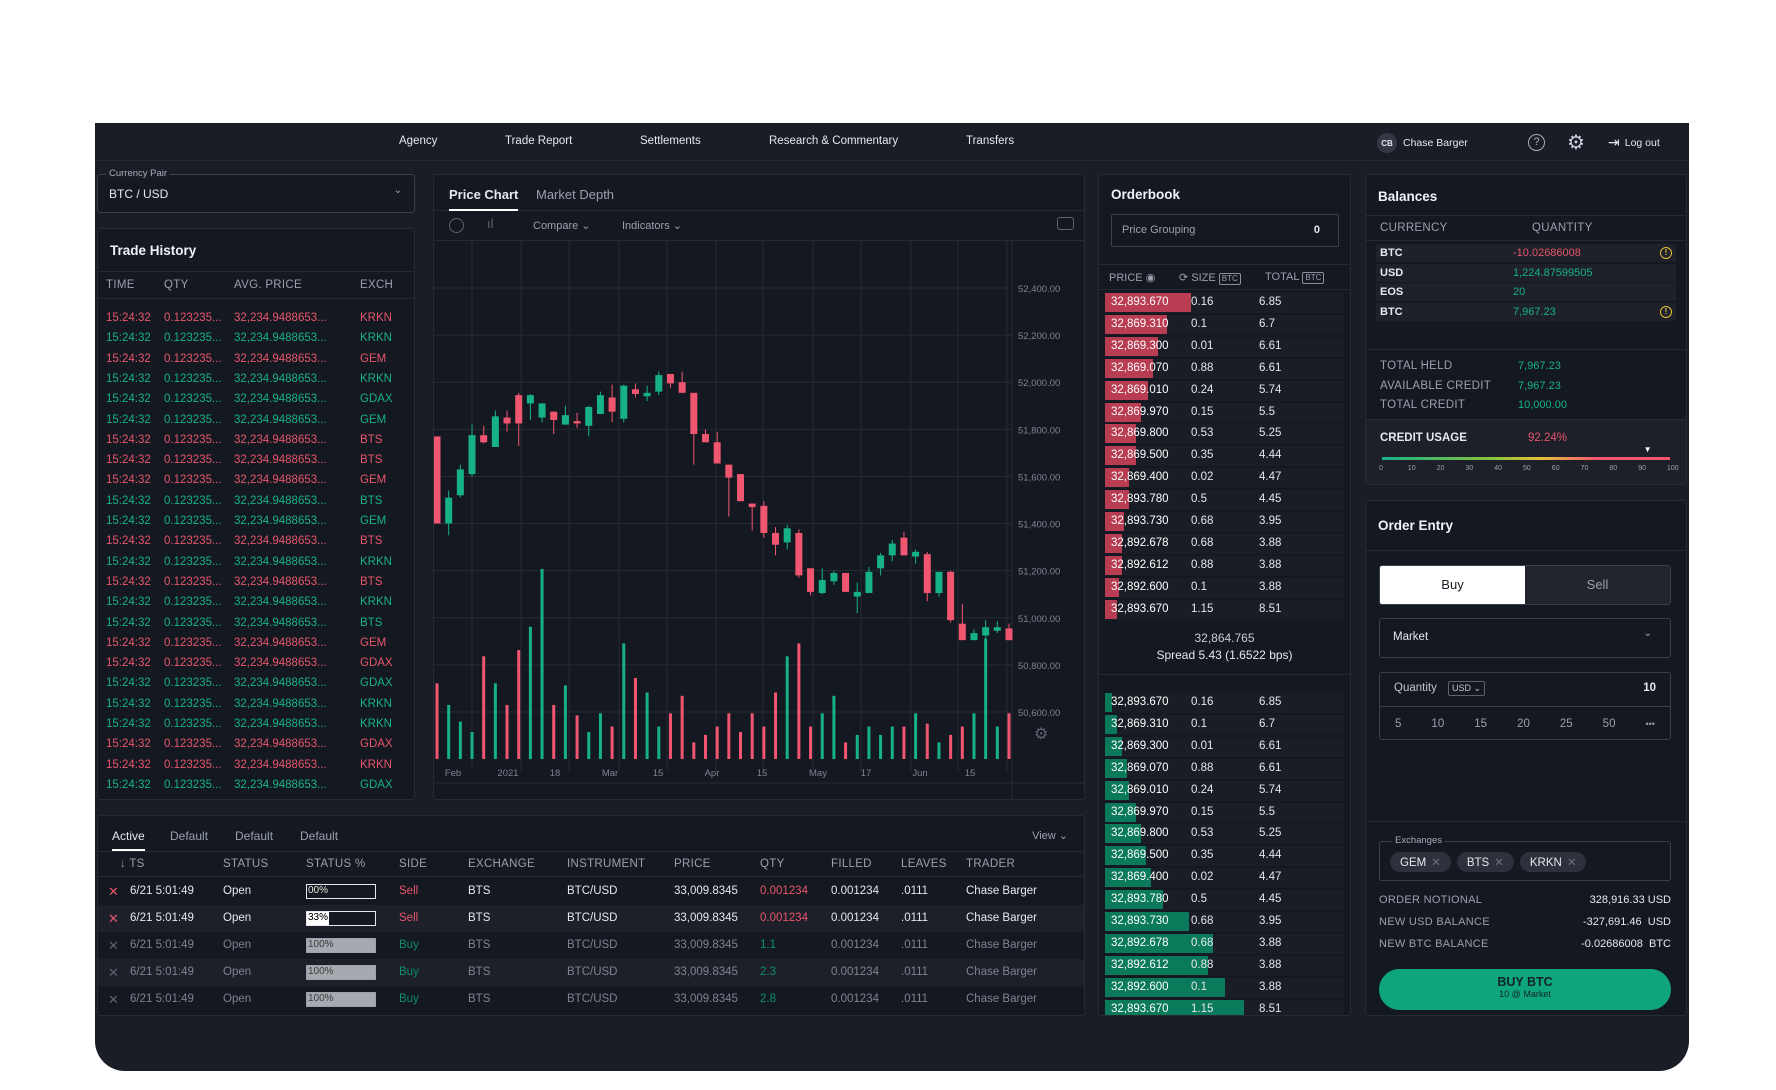 Image resolution: width=1776 pixels, height=1090 pixels. I want to click on chart-settings-icon: ⚙, so click(1041, 734).